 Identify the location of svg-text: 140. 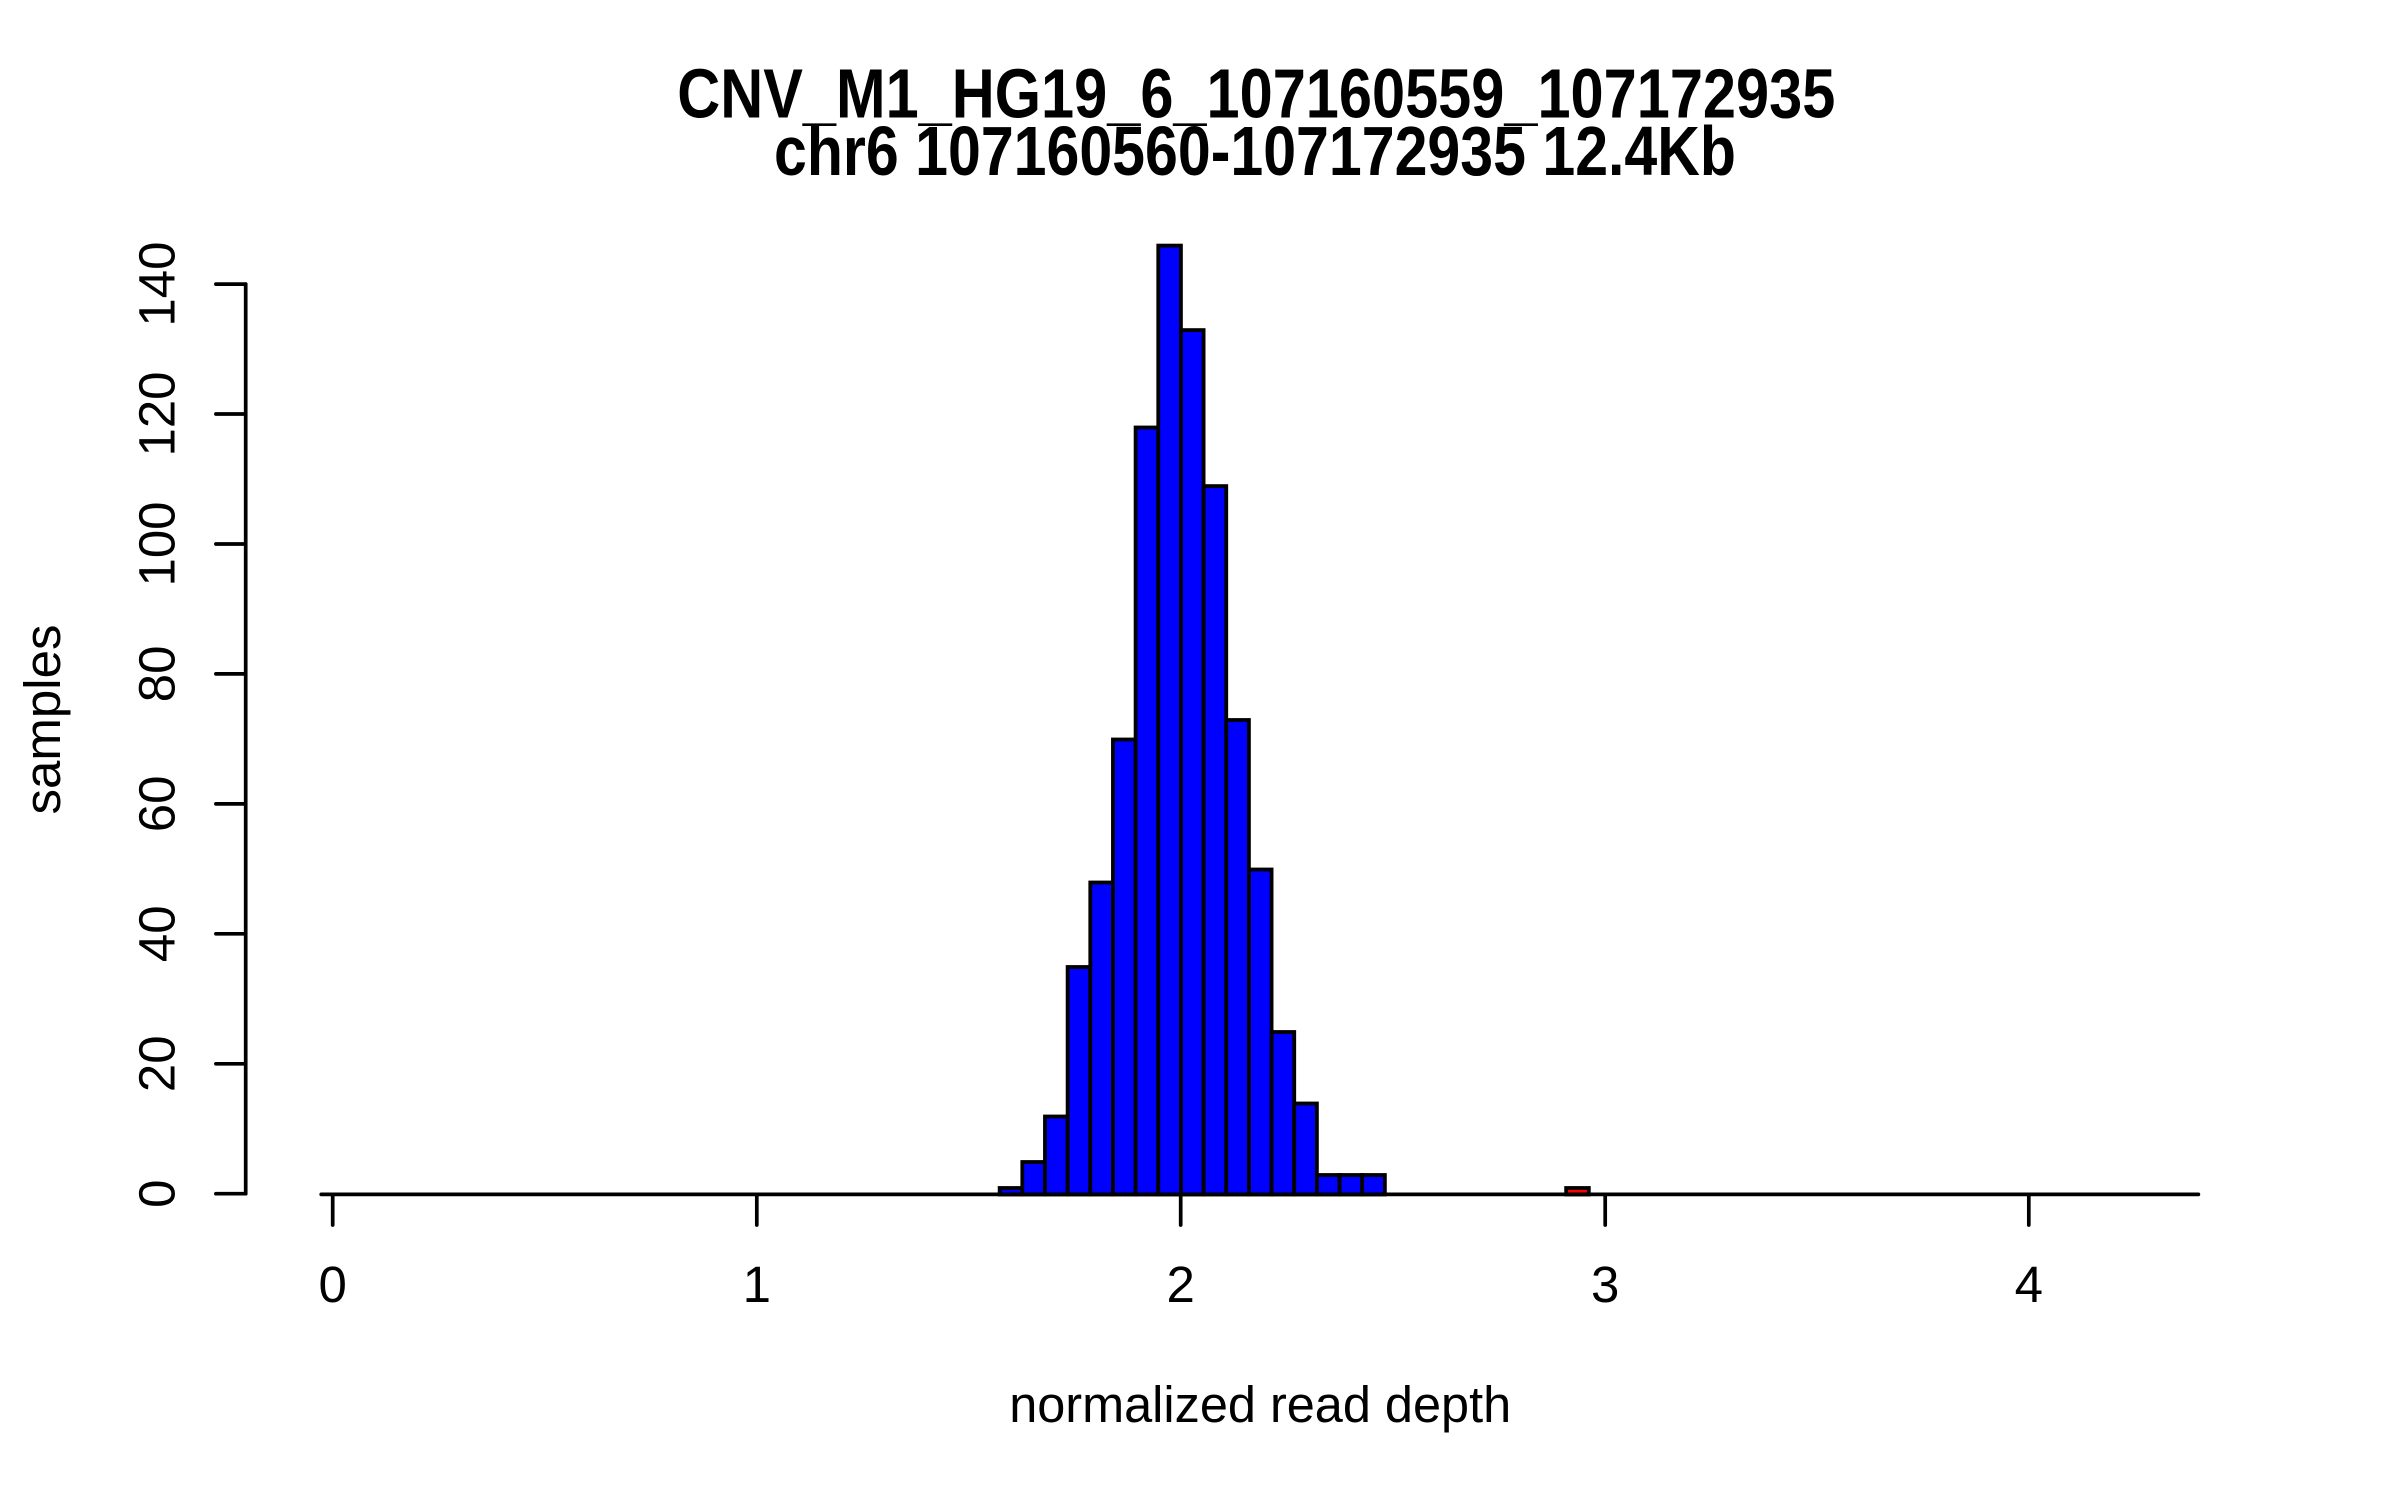
(157, 284).